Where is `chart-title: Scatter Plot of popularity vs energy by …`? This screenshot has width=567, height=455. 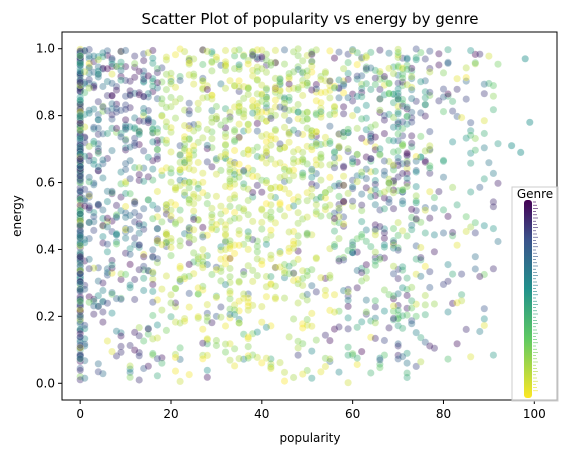 chart-title: Scatter Plot of popularity vs energy by … is located at coordinates (309, 19).